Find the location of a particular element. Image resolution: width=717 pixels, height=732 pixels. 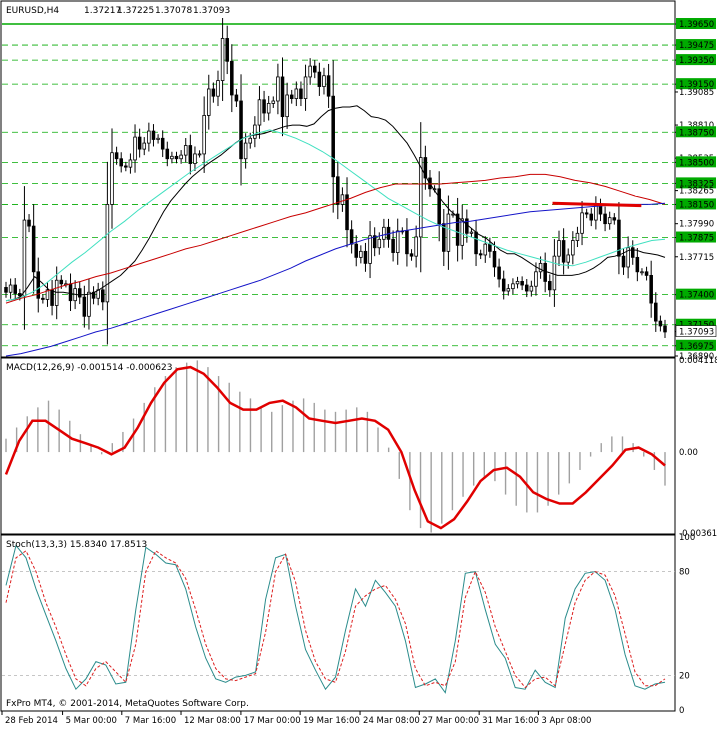

price-tick-label: 1.38750 is located at coordinates (696, 133).